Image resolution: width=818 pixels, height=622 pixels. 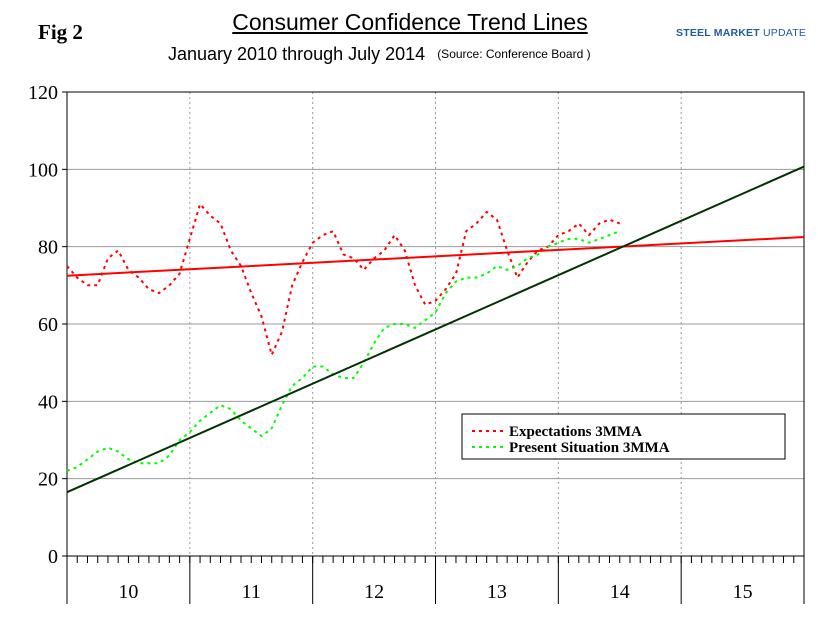 I want to click on legend-label-expectations: Expectations 3MMA, so click(x=575, y=432).